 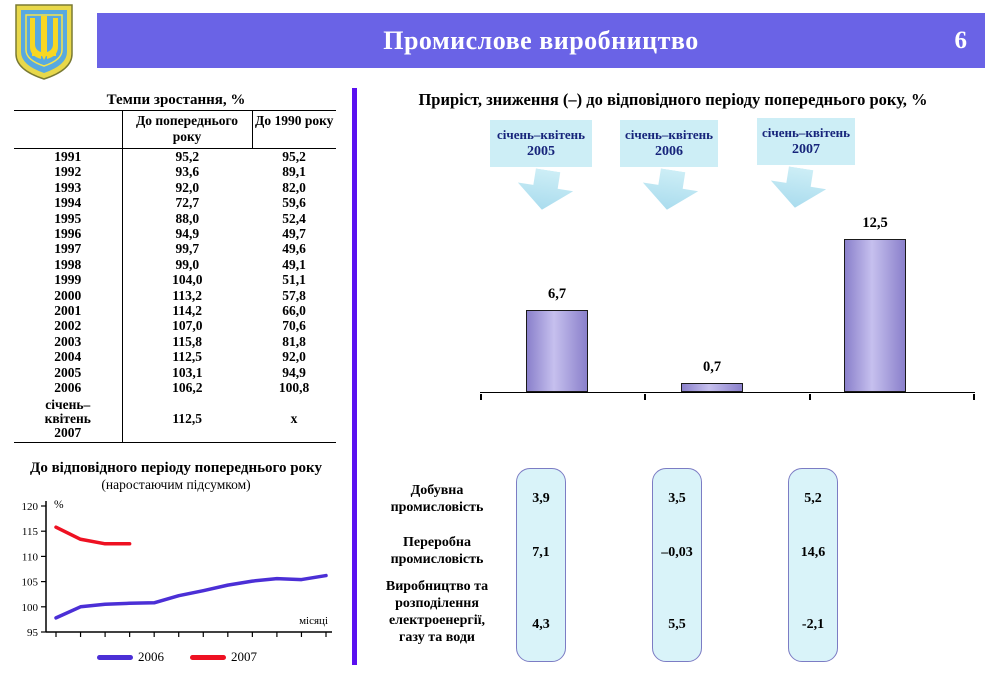 I want to click on vertical-divider, so click(x=354, y=376).